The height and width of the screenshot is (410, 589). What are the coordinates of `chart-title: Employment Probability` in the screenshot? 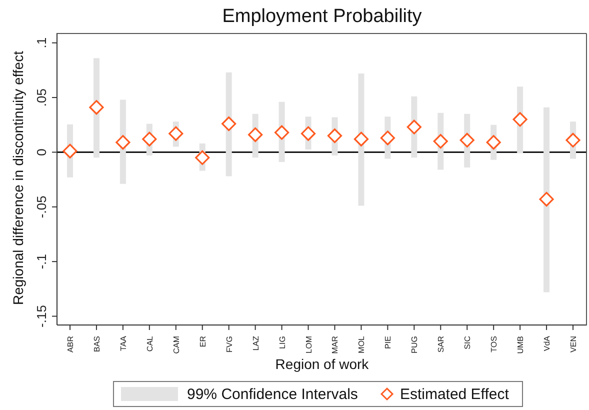 It's located at (322, 17).